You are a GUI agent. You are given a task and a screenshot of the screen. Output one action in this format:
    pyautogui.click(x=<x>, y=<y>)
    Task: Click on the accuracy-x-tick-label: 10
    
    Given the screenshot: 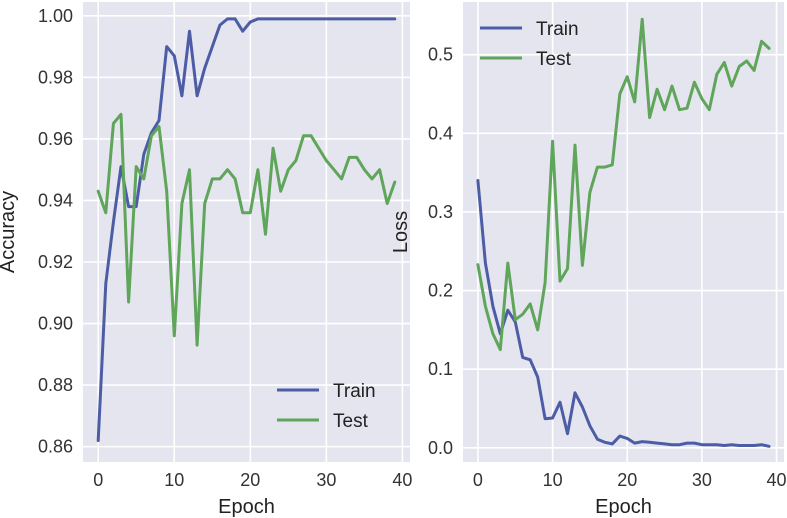 What is the action you would take?
    pyautogui.click(x=174, y=480)
    